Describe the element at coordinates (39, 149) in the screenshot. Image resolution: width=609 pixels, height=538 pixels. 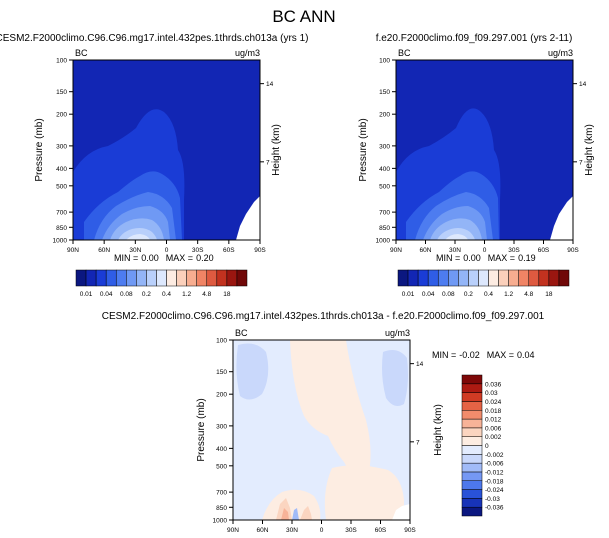
I see `panel-1-y-label: Pressure (mb)` at that location.